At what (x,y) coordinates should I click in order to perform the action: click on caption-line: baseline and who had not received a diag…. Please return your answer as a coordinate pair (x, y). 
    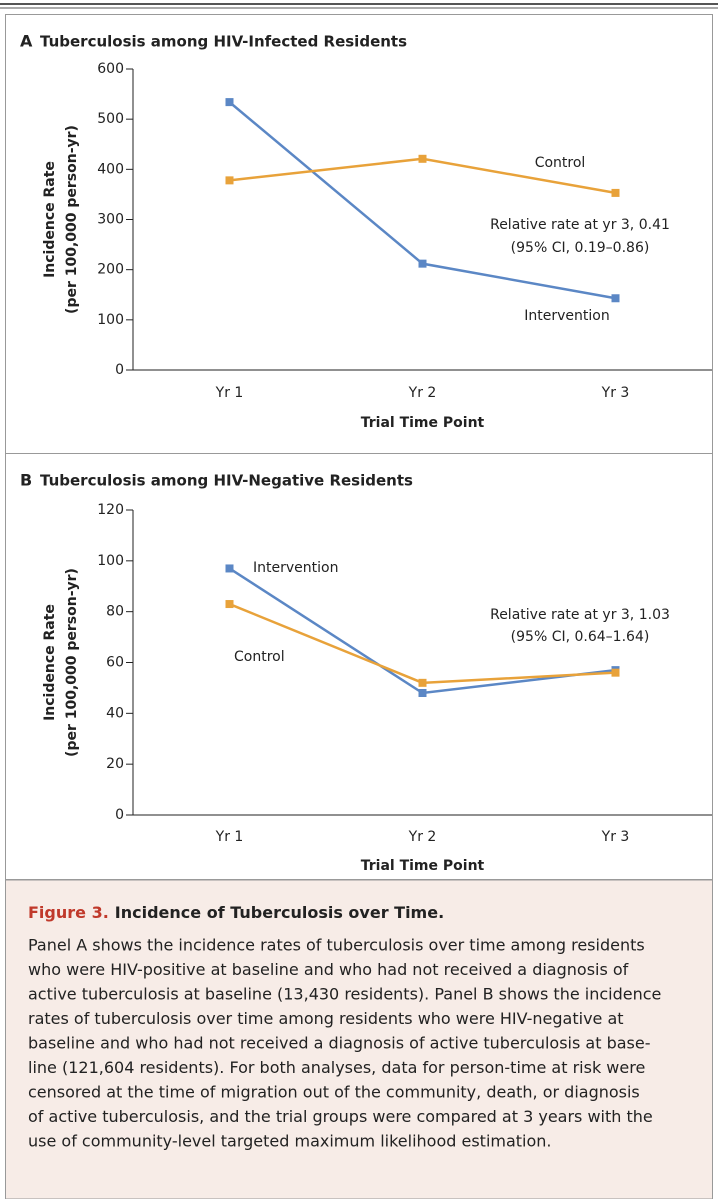
    Looking at the image, I should click on (339, 1043).